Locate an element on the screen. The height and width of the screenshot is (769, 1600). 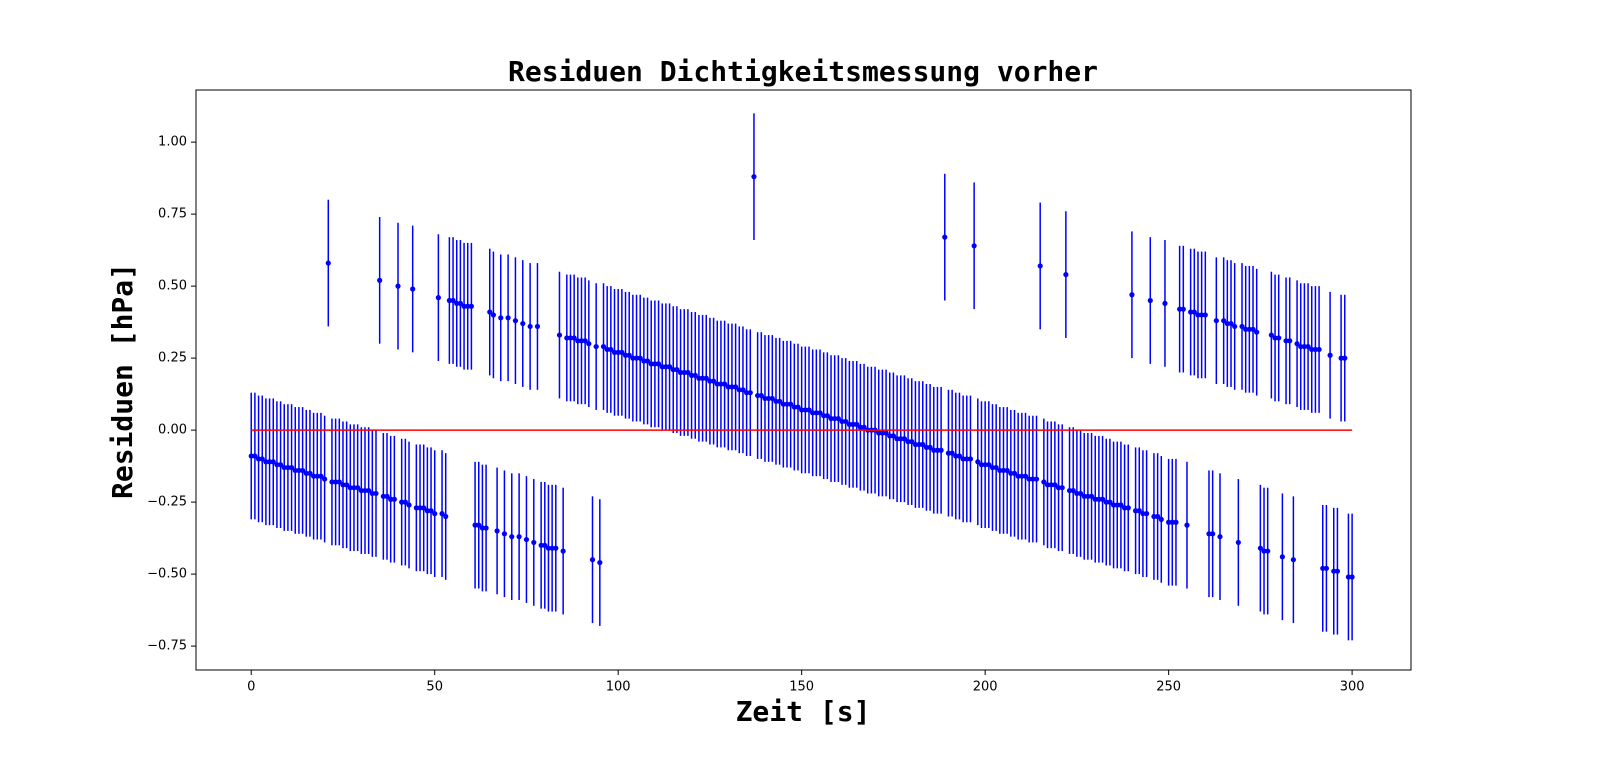
chart-title: Residuen Dichtigkeitsmessung vorher is located at coordinates (803, 71).